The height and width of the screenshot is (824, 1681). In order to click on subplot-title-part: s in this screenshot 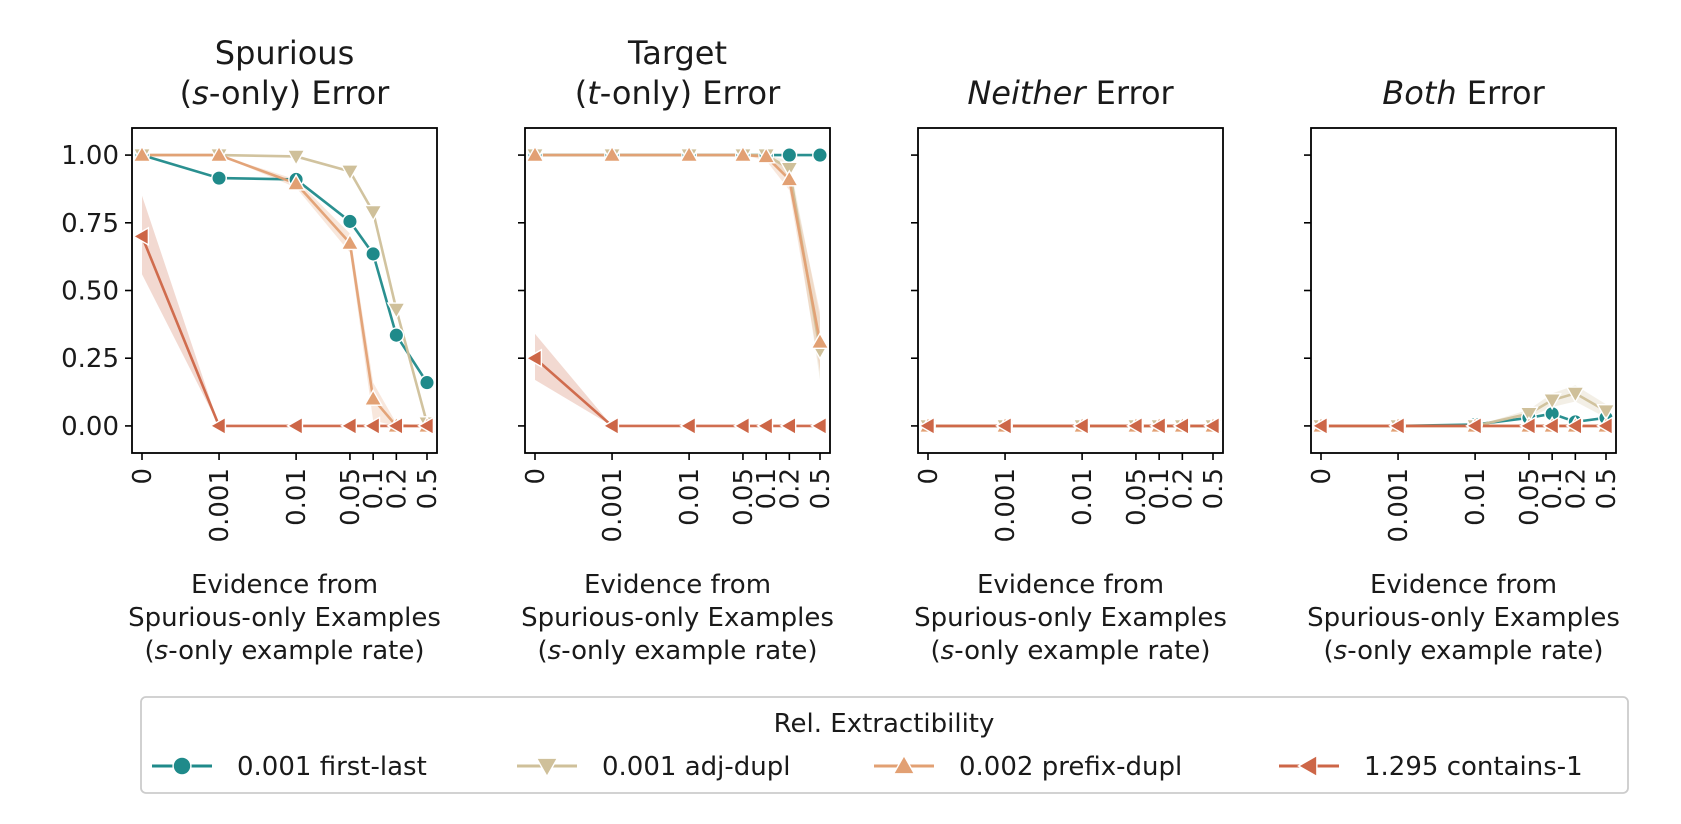, I will do `click(200, 93)`.